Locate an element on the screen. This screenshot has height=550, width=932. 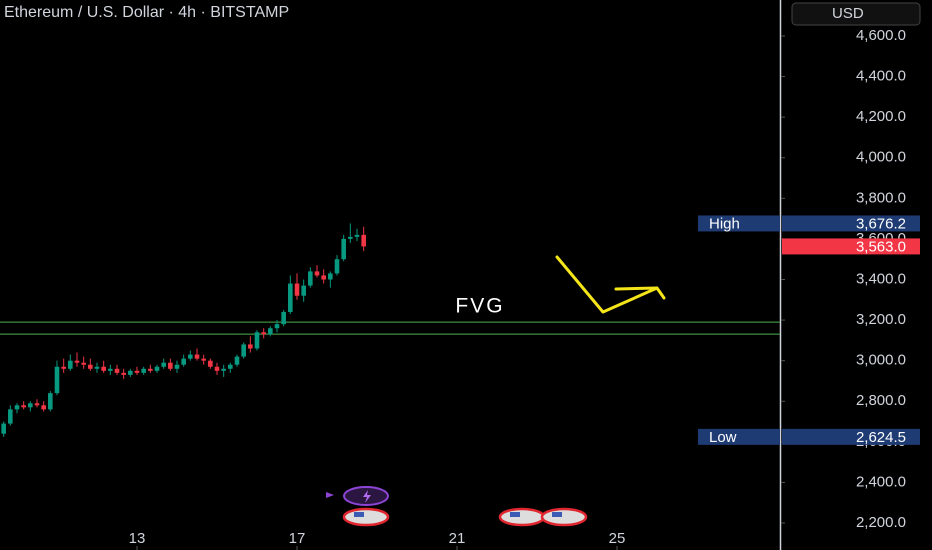
y-tick-label: 2,800.0 is located at coordinates (881, 400).